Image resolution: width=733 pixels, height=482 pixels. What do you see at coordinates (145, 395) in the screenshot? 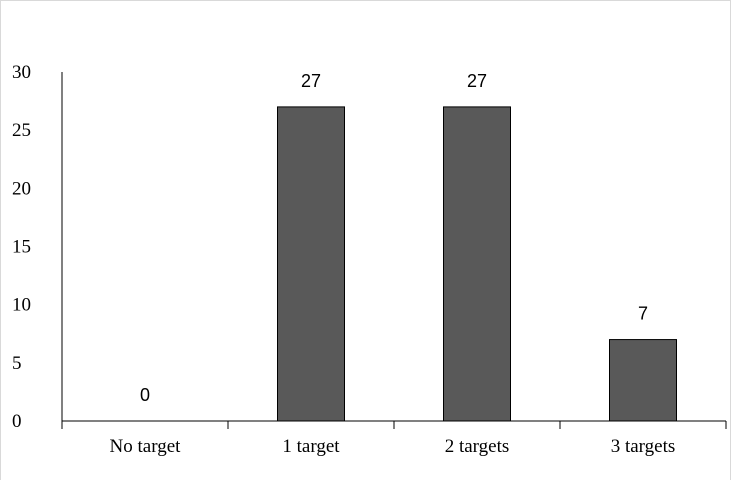
I see `data-label: 0` at bounding box center [145, 395].